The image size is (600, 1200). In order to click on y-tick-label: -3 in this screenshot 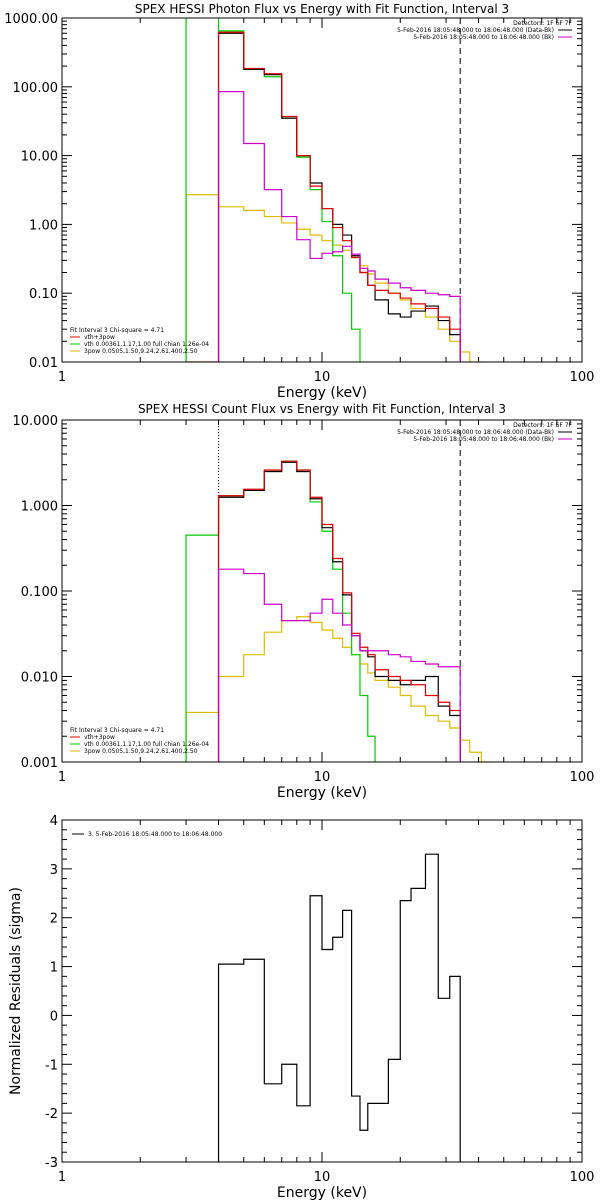, I will do `click(51, 1163)`.